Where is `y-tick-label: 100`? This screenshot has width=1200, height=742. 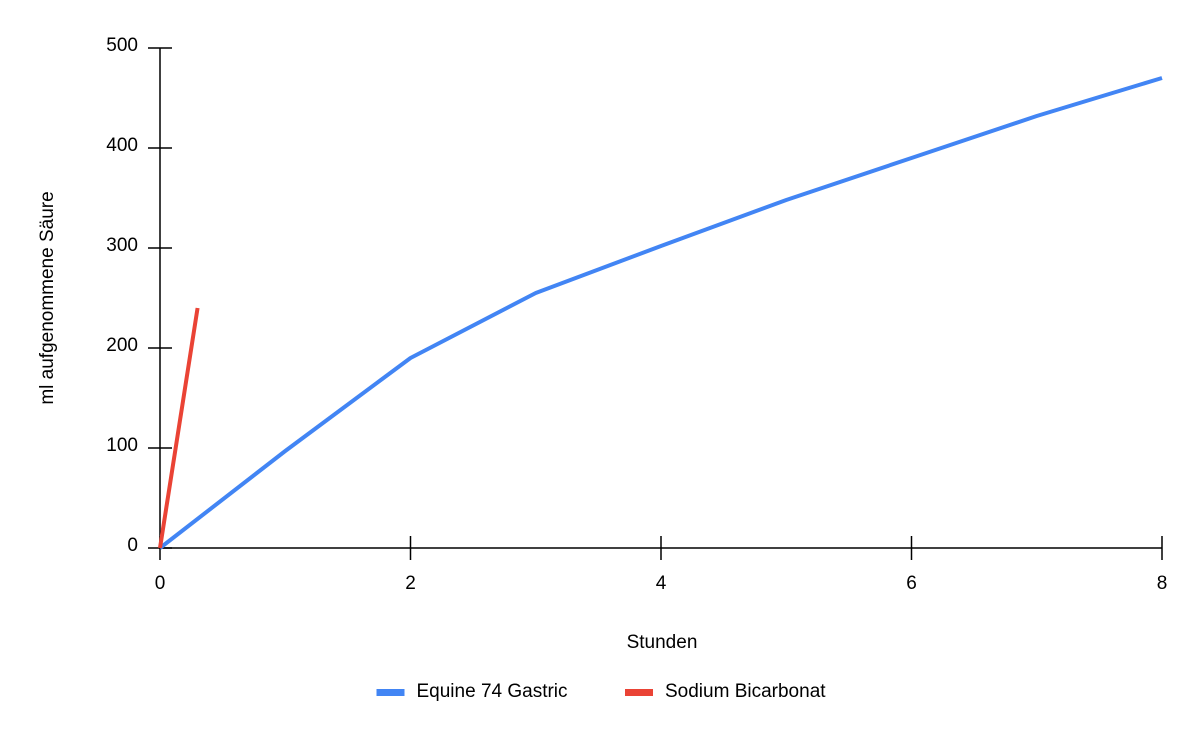 y-tick-label: 100 is located at coordinates (122, 445).